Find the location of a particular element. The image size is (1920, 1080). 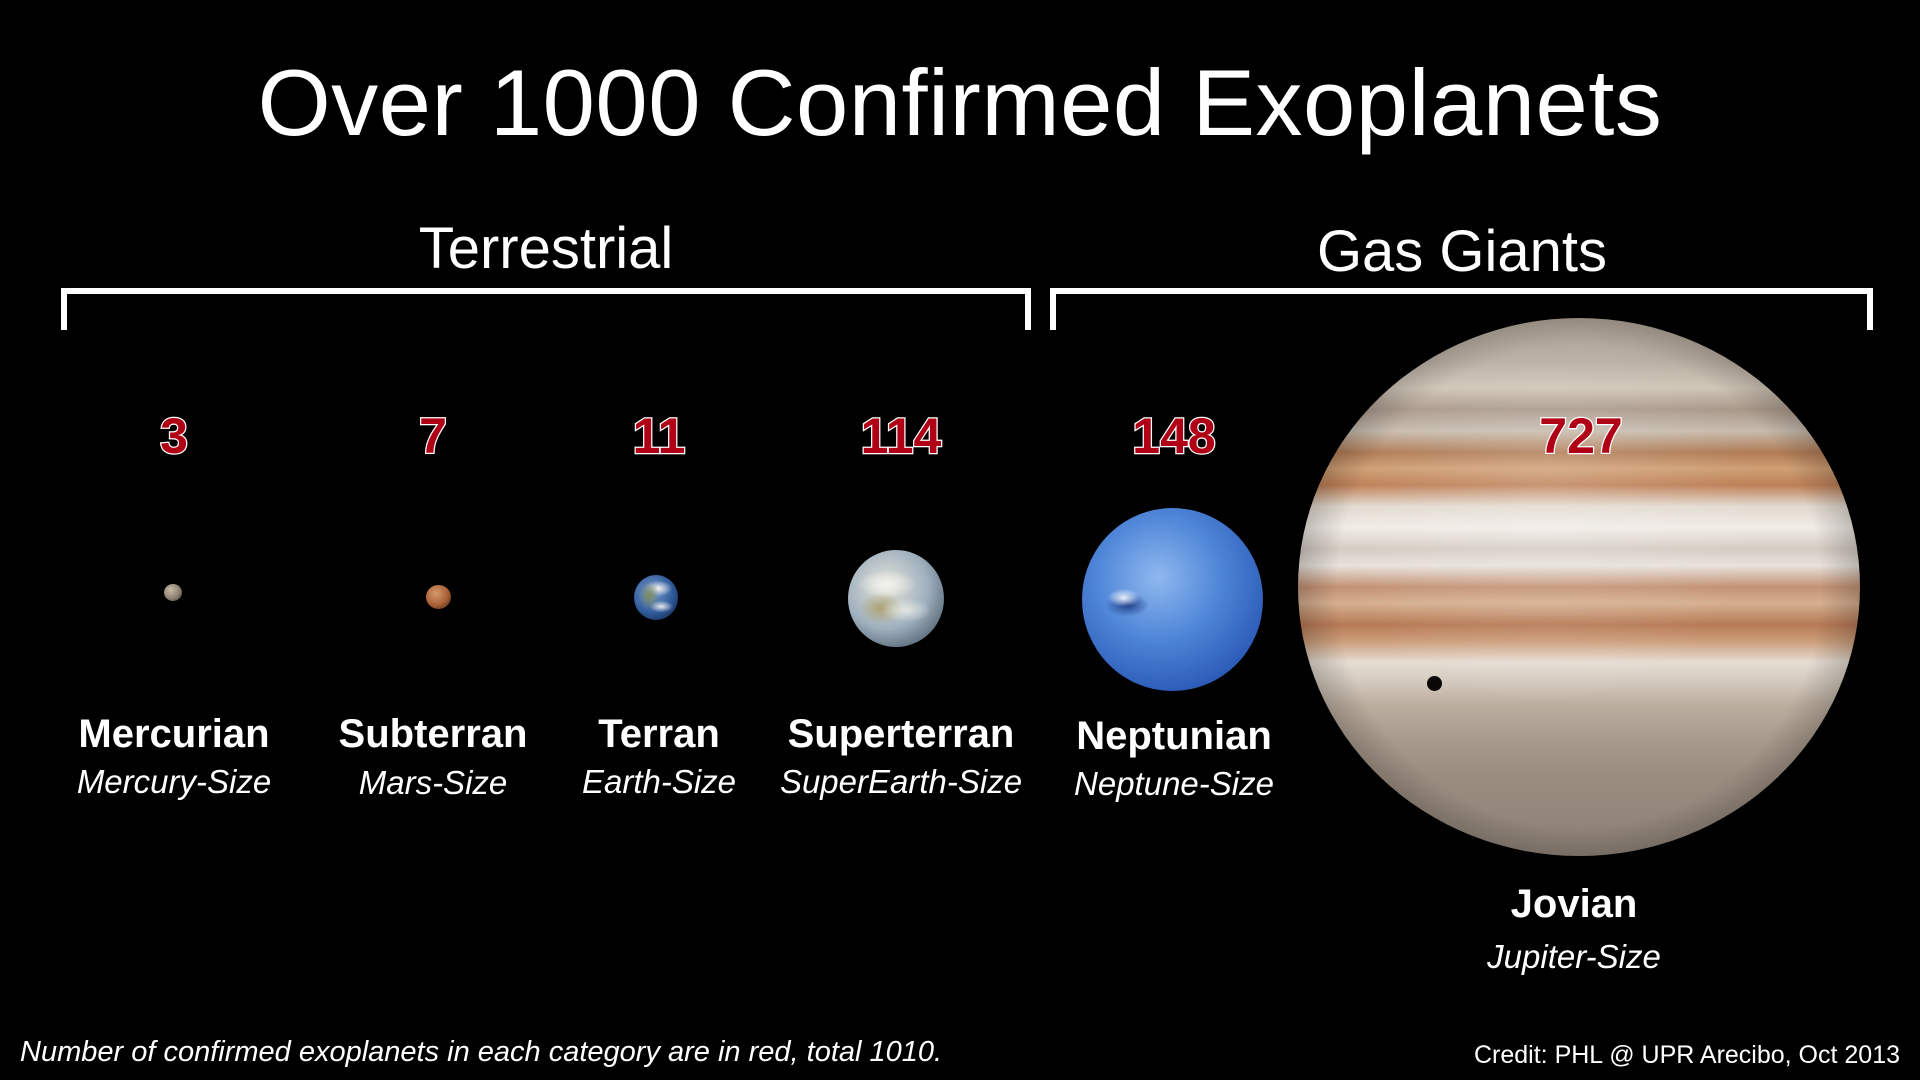

earth-planet is located at coordinates (656, 597).